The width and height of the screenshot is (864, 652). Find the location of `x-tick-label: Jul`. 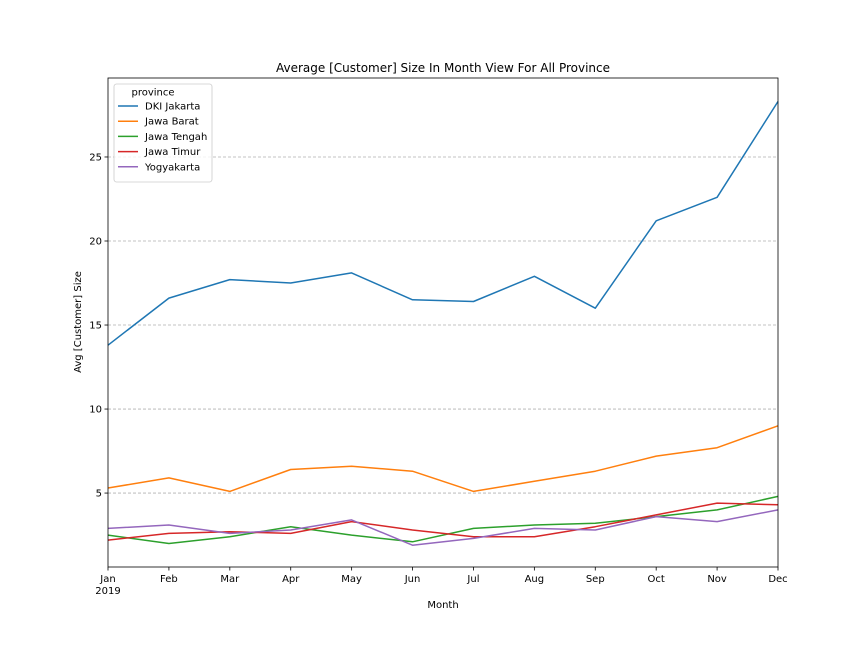

x-tick-label: Jul is located at coordinates (472, 579).